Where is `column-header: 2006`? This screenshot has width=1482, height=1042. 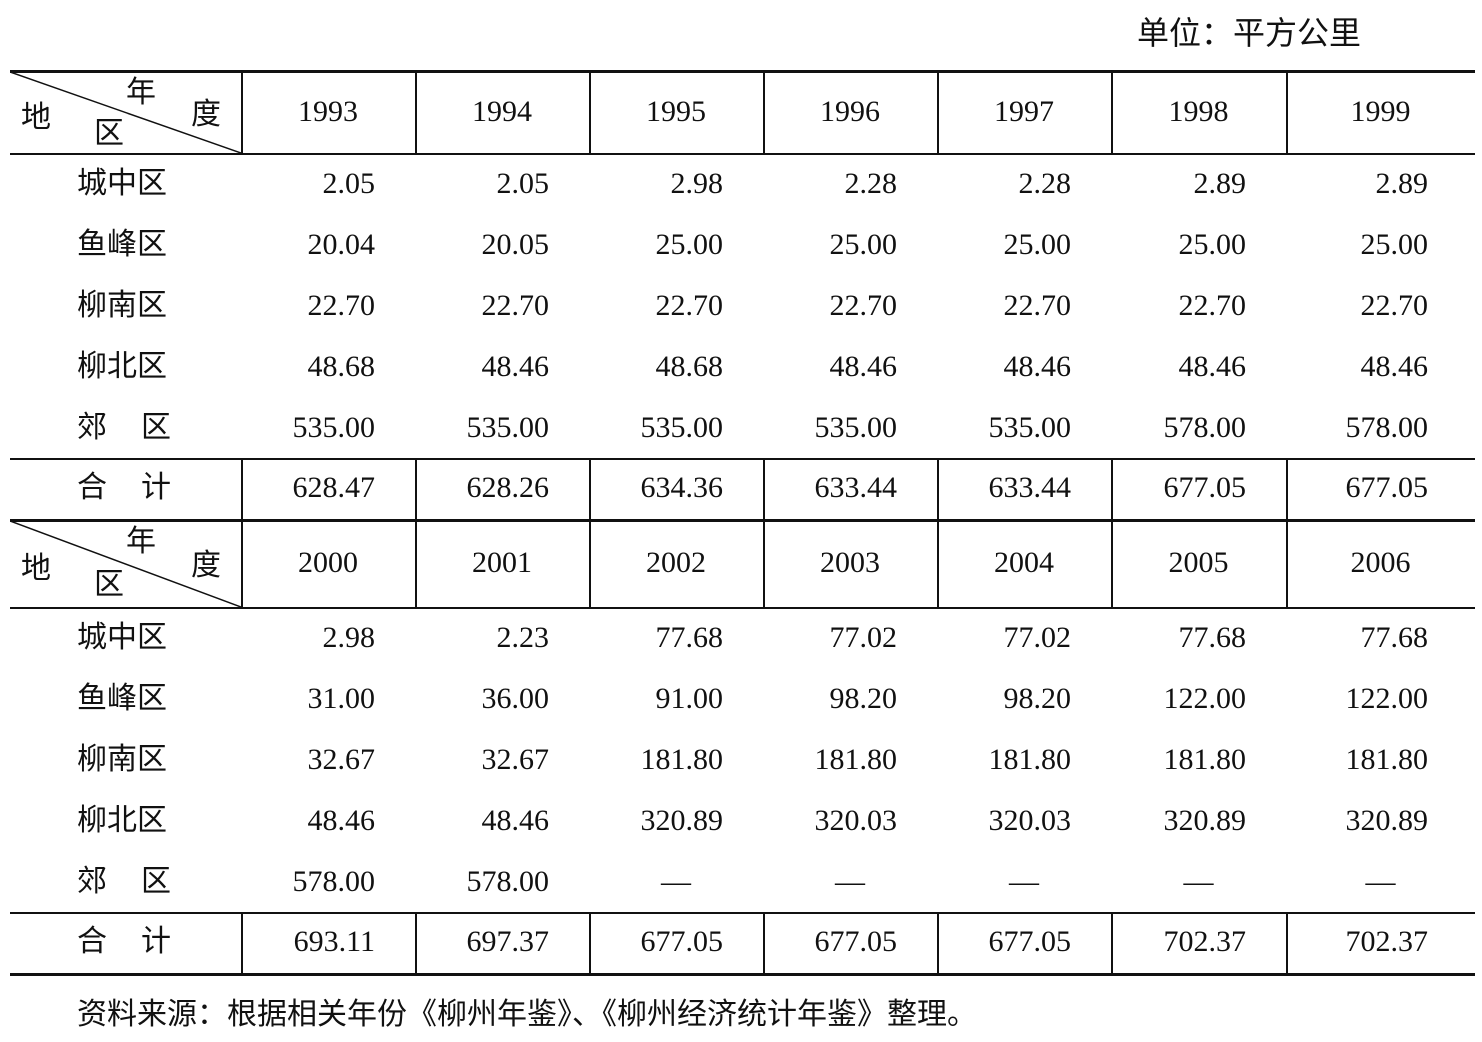
column-header: 2006 is located at coordinates (1380, 562).